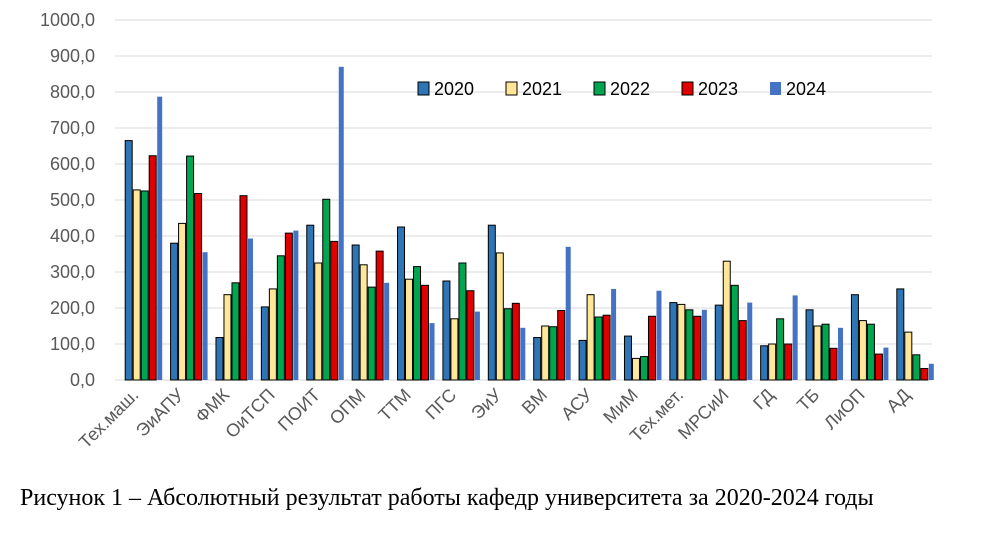 This screenshot has width=995, height=560. I want to click on y-tick-label: 700,0, so click(72, 128).